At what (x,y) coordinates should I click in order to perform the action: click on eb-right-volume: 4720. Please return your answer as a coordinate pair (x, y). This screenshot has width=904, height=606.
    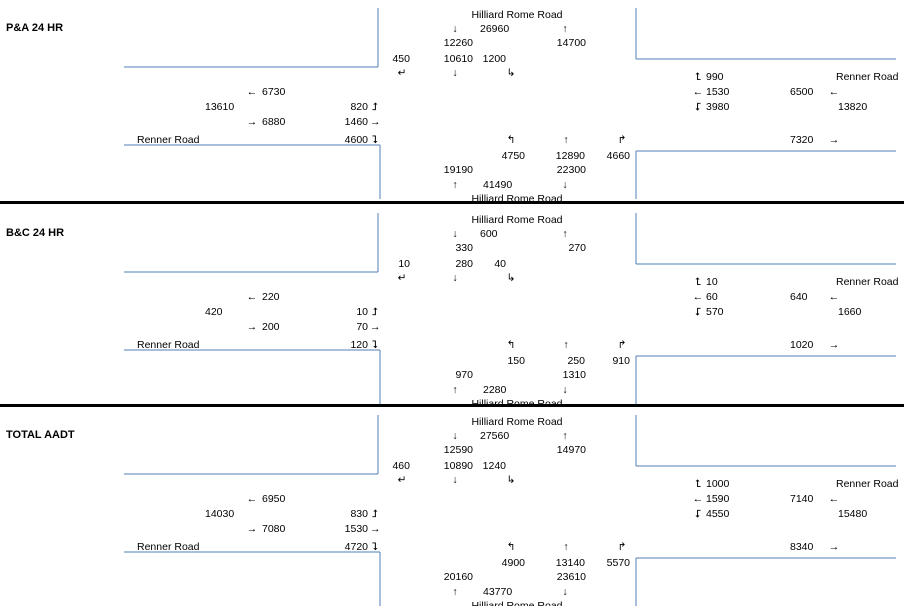
    Looking at the image, I should click on (356, 547).